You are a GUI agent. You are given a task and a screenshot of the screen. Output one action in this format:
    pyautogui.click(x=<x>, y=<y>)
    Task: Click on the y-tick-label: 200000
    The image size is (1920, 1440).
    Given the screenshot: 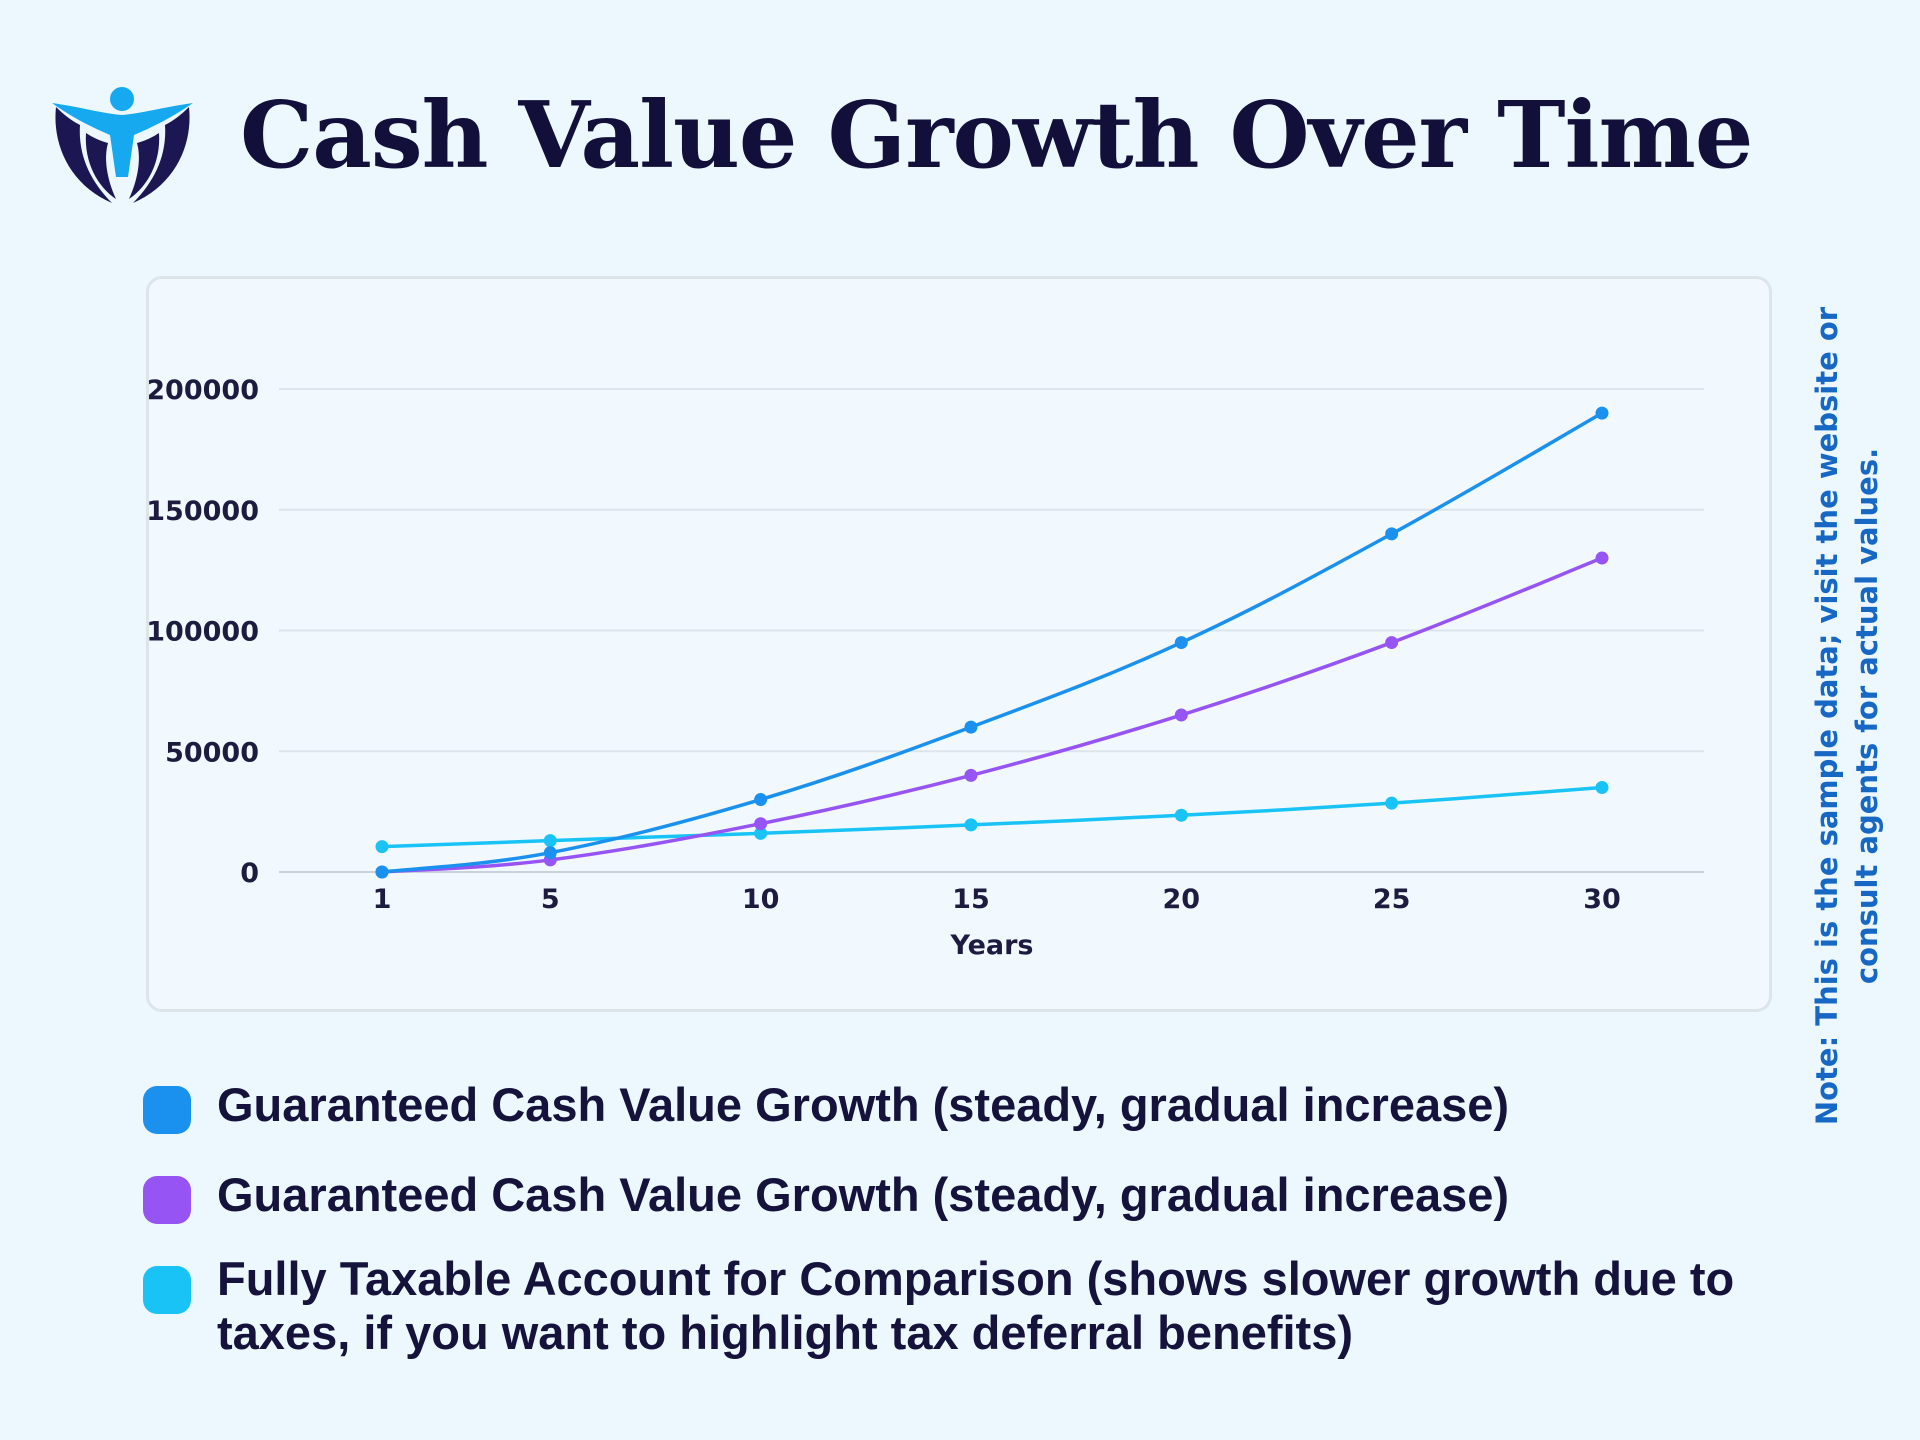 What is the action you would take?
    pyautogui.click(x=204, y=390)
    